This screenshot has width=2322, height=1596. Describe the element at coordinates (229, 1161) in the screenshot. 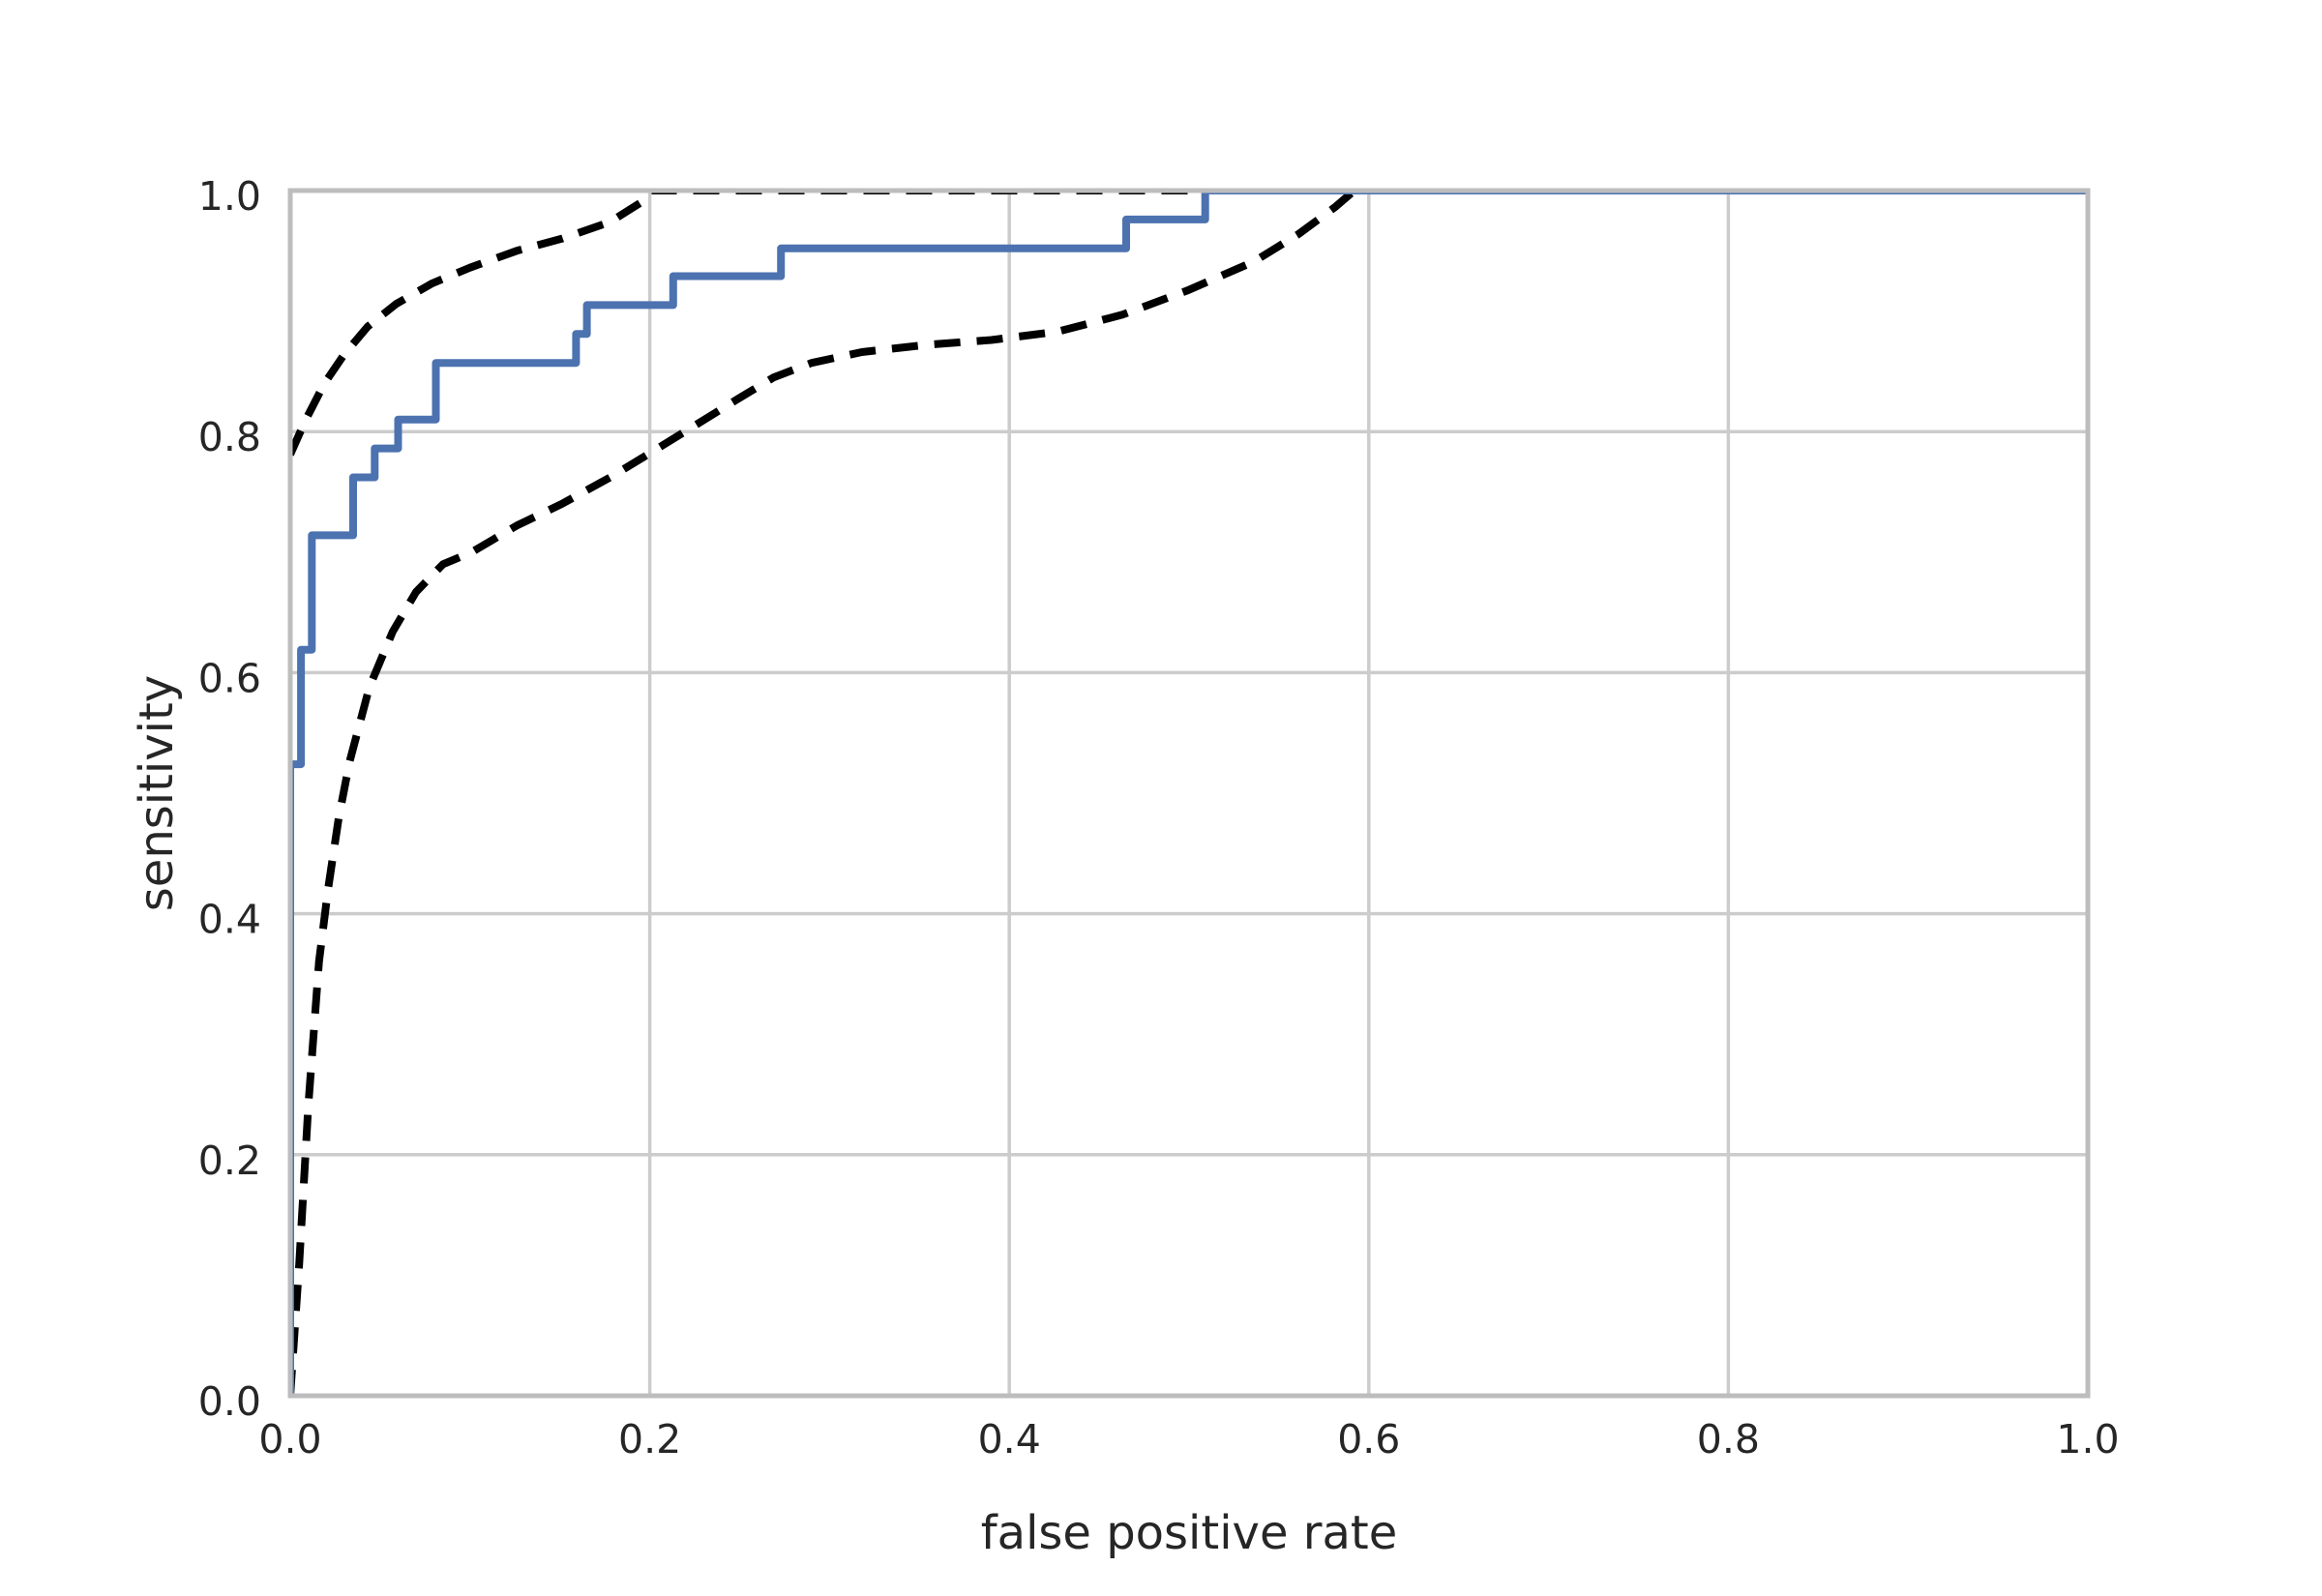

I see `y-tick-label: 0.2` at that location.